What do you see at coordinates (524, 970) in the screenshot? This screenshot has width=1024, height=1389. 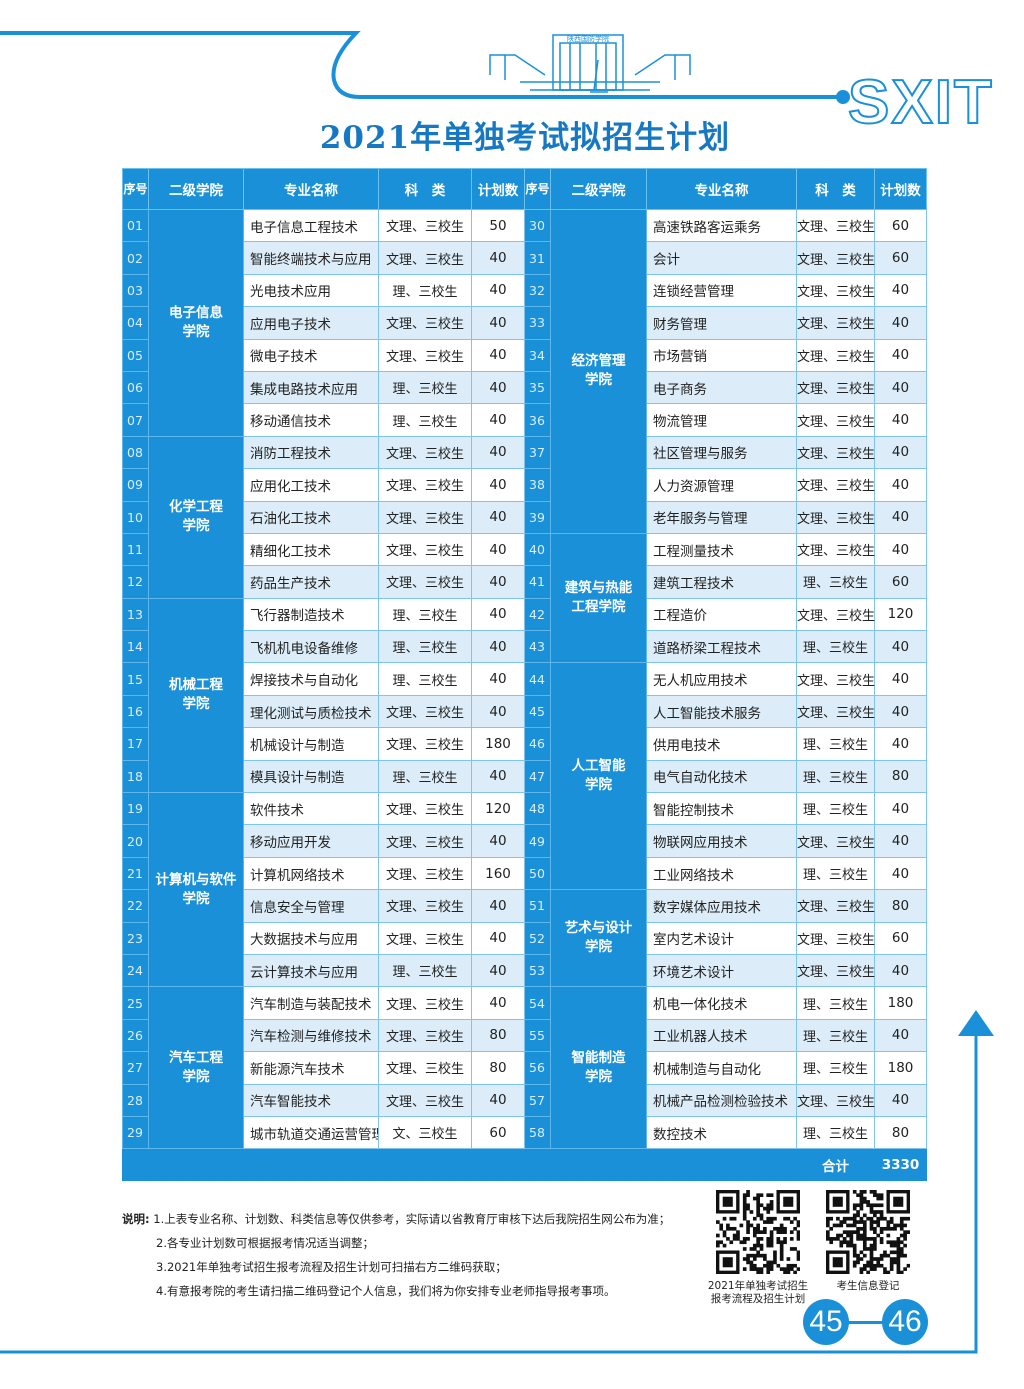 I see `table-row: 24 云计算技术与应用 理、三校生 40 53 环境艺术设计 文理、三校生 40` at bounding box center [524, 970].